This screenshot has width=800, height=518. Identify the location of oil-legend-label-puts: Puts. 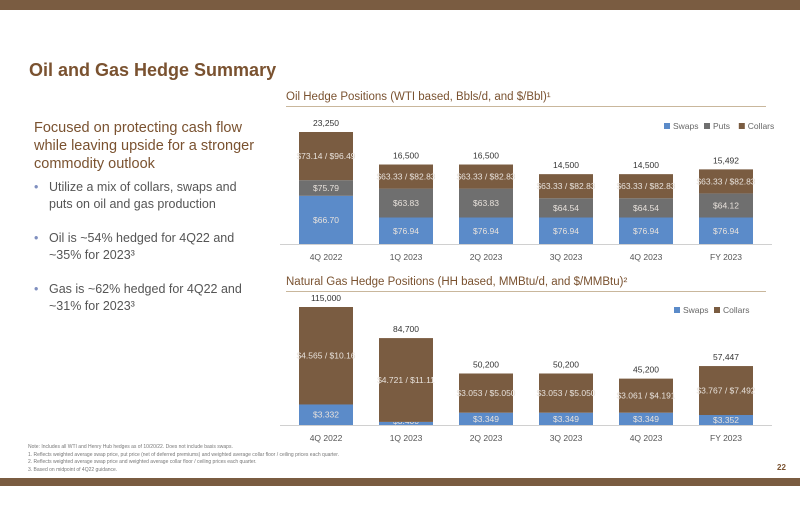
(721, 126).